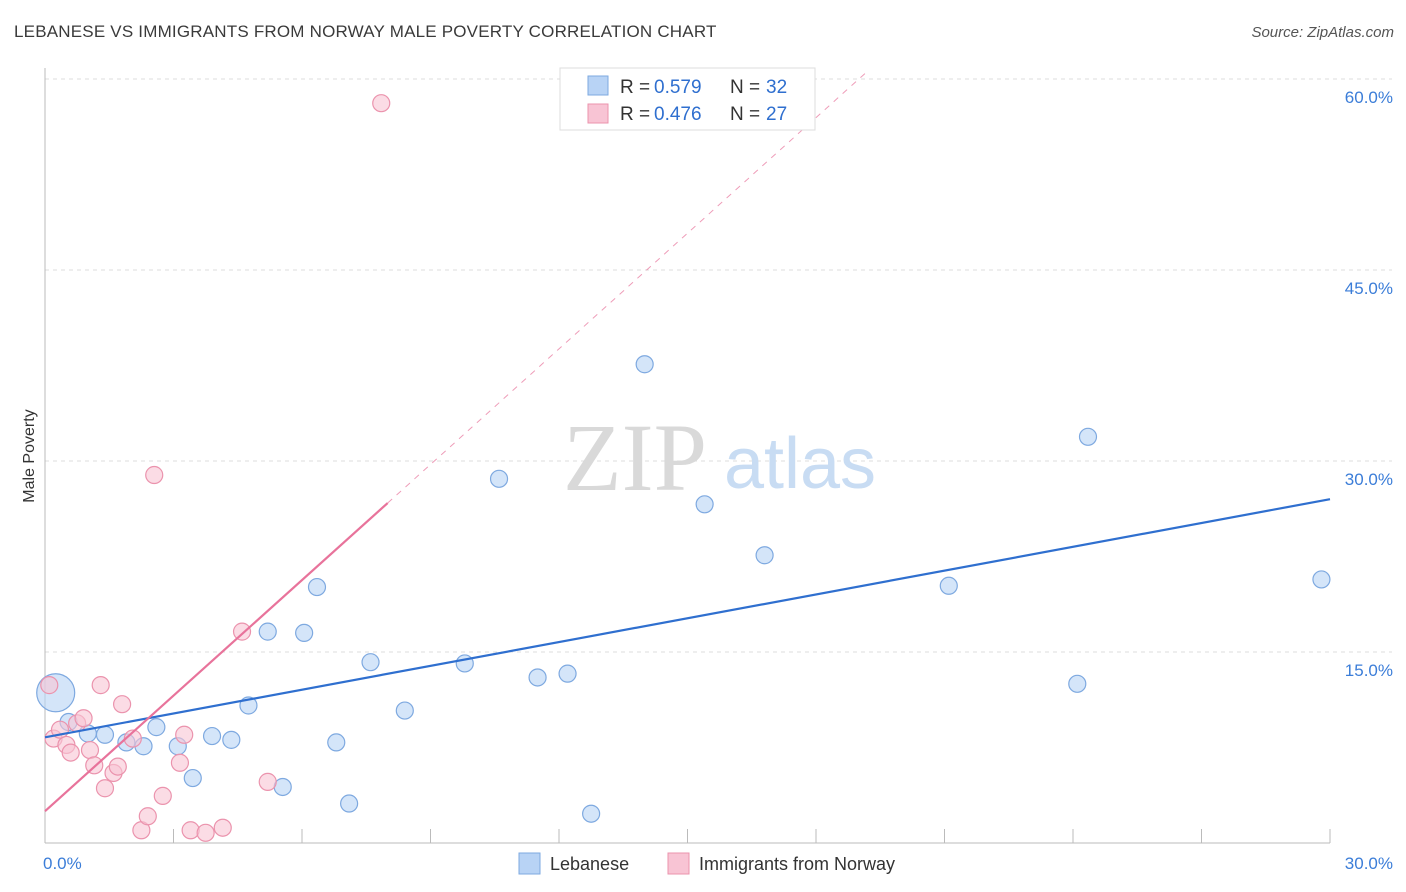 The height and width of the screenshot is (892, 1406). Describe the element at coordinates (1369, 479) in the screenshot. I see `y-tick-label-1: 30.0%` at that location.